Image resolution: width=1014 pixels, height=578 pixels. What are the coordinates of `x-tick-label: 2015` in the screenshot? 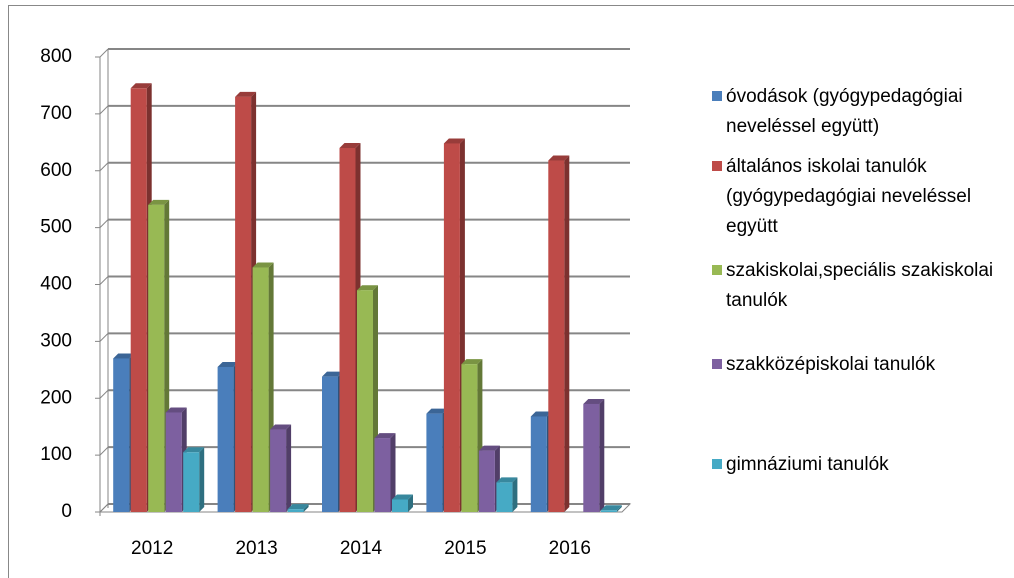 It's located at (465, 548).